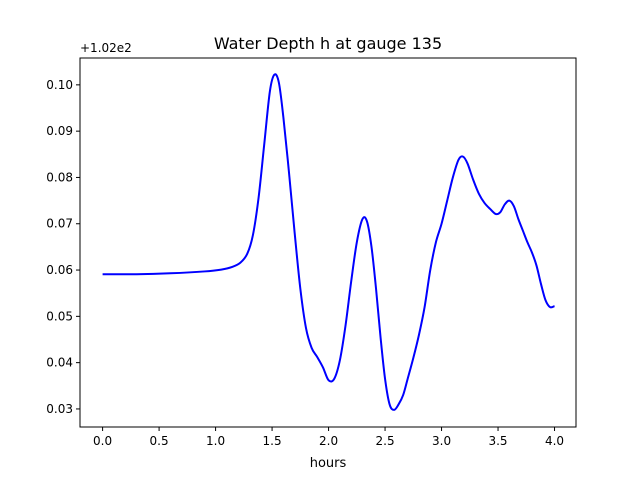 This screenshot has width=640, height=484. Describe the element at coordinates (441, 441) in the screenshot. I see `x-tick-label: 3.0` at that location.